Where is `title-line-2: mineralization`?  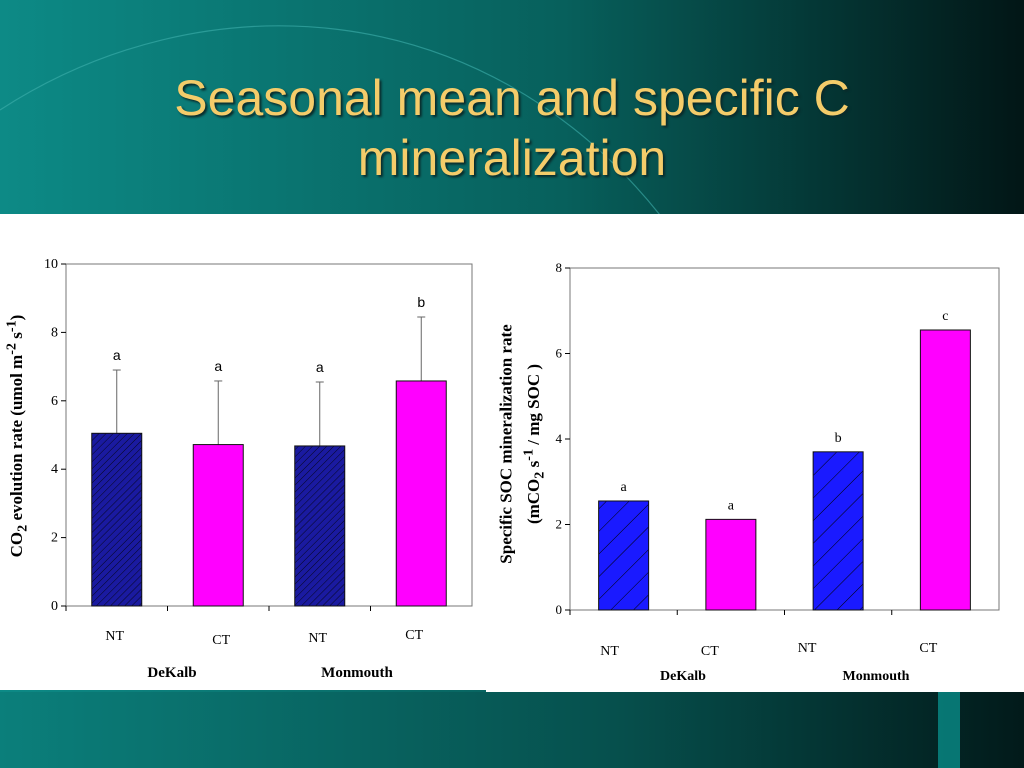 title-line-2: mineralization is located at coordinates (512, 158).